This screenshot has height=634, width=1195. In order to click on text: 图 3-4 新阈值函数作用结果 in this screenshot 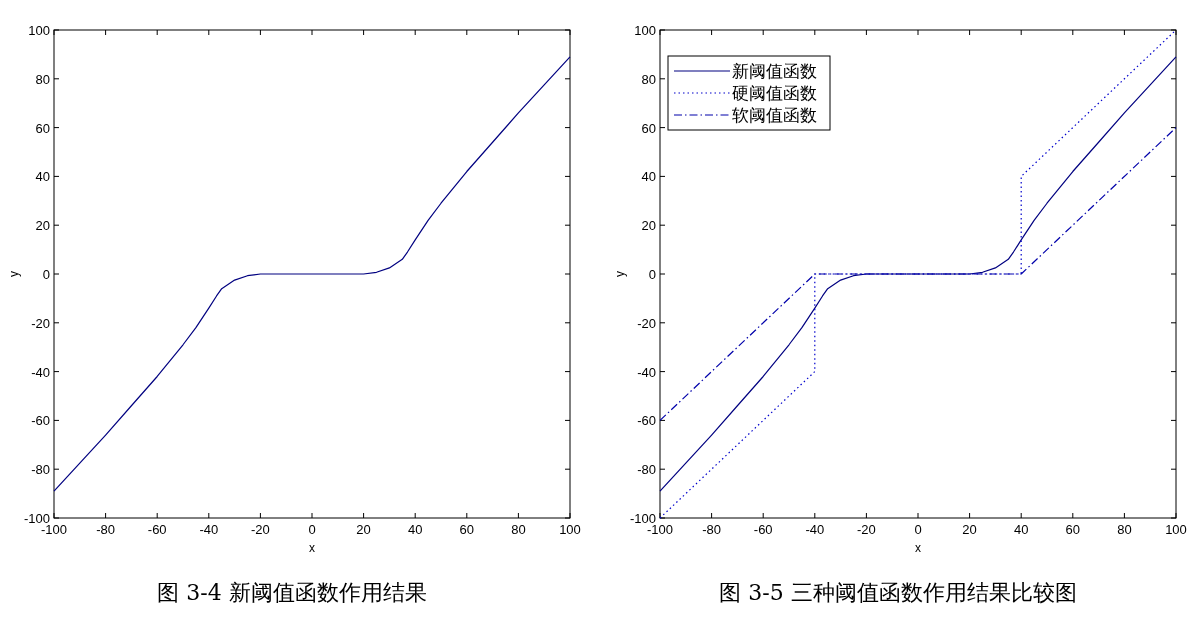, I will do `click(292, 592)`.